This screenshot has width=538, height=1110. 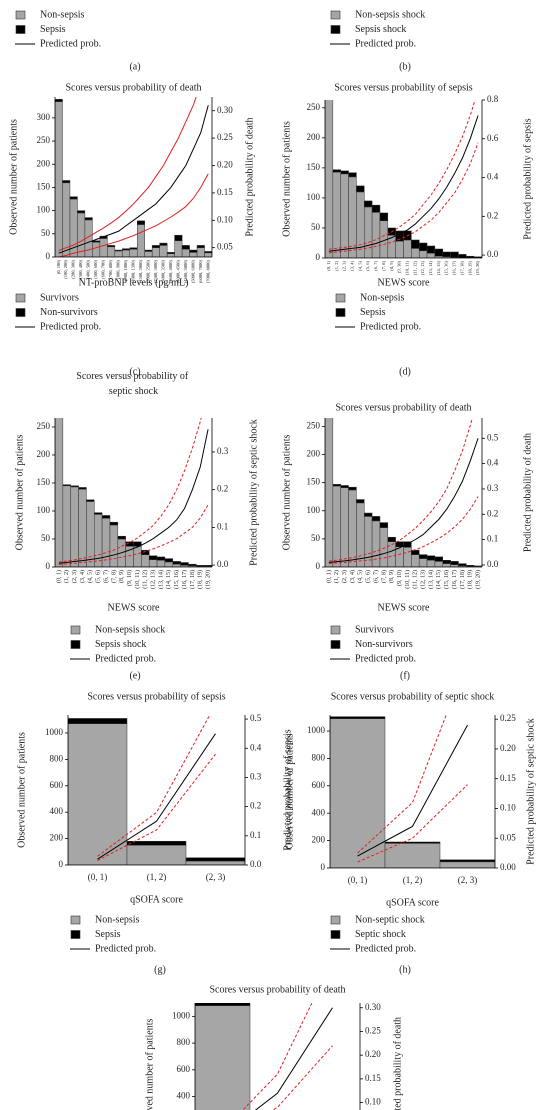 What do you see at coordinates (382, 297) in the screenshot?
I see `legend-label: Non-sepsis` at bounding box center [382, 297].